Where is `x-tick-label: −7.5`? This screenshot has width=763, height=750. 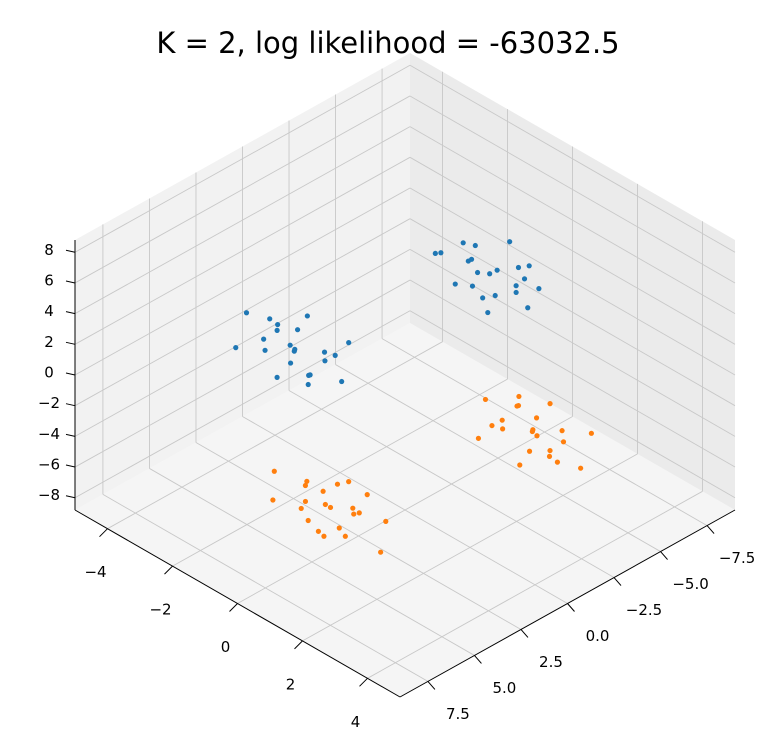
x-tick-label: −7.5 is located at coordinates (737, 558).